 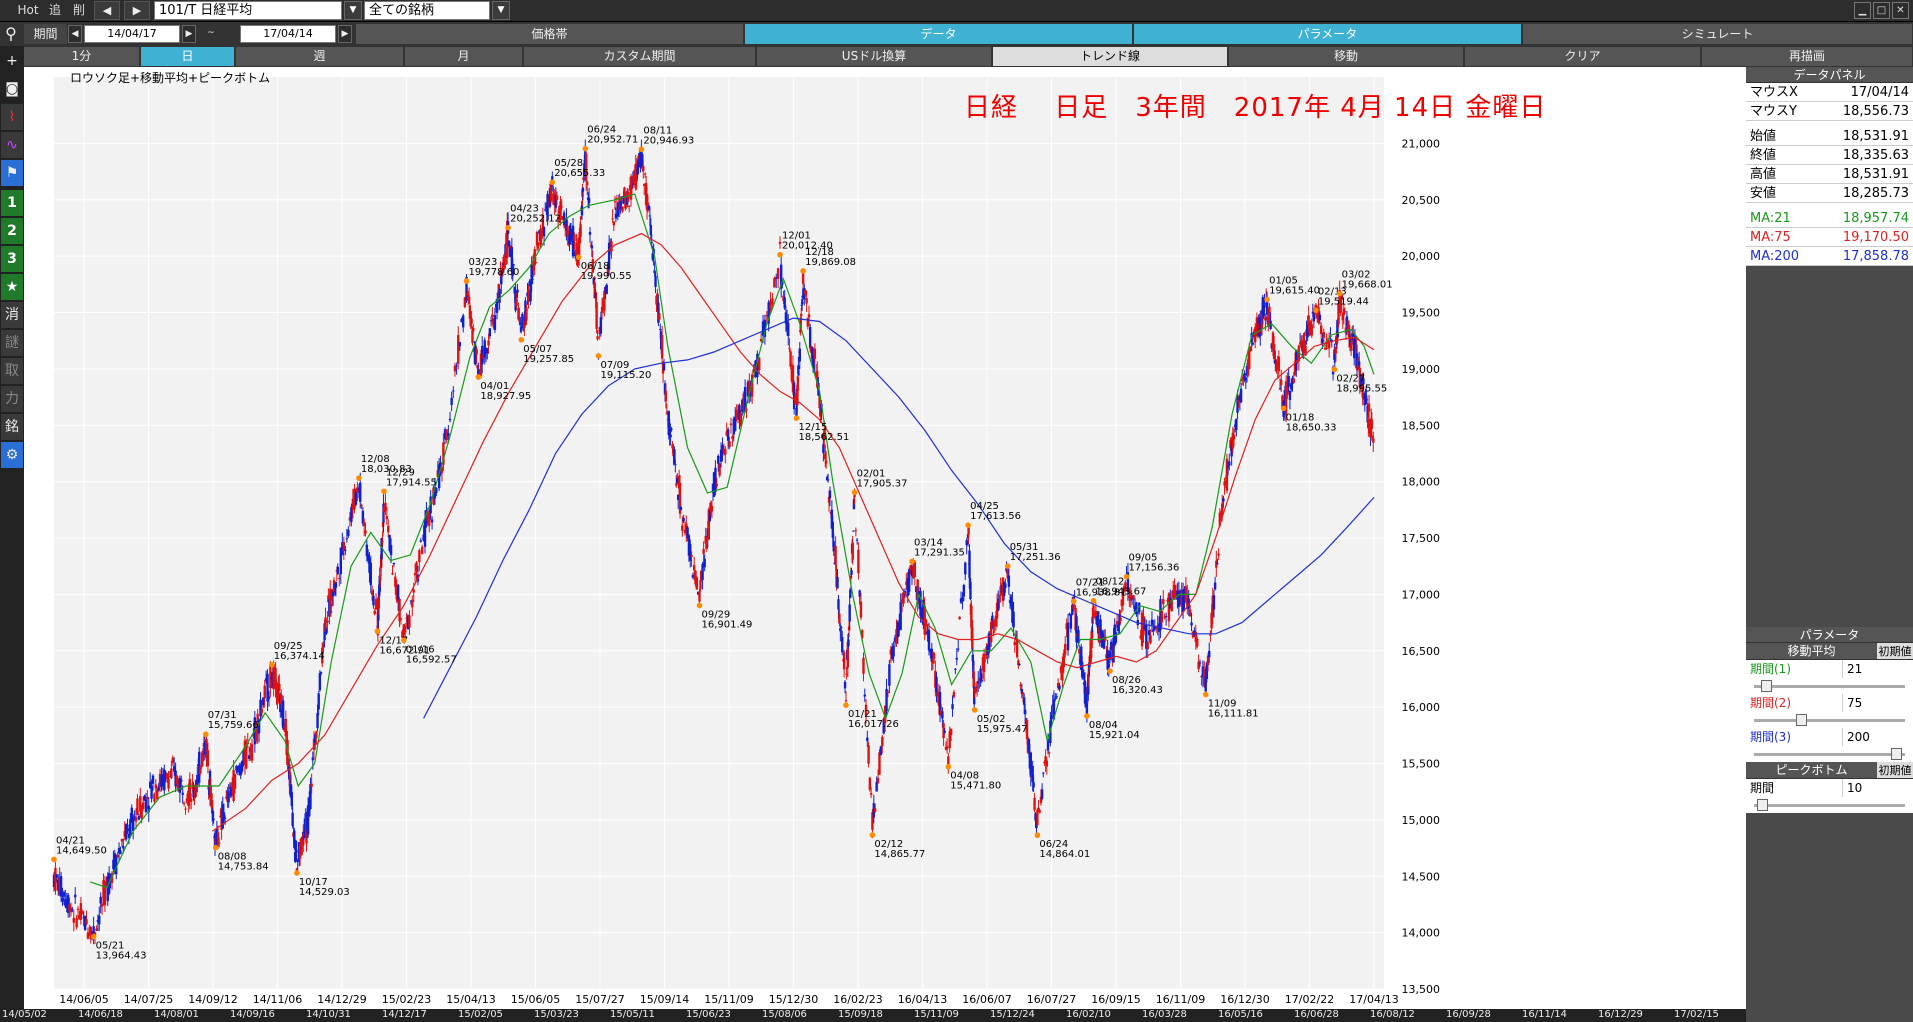 What do you see at coordinates (1583, 56) in the screenshot?
I see `clear-button: クリア` at bounding box center [1583, 56].